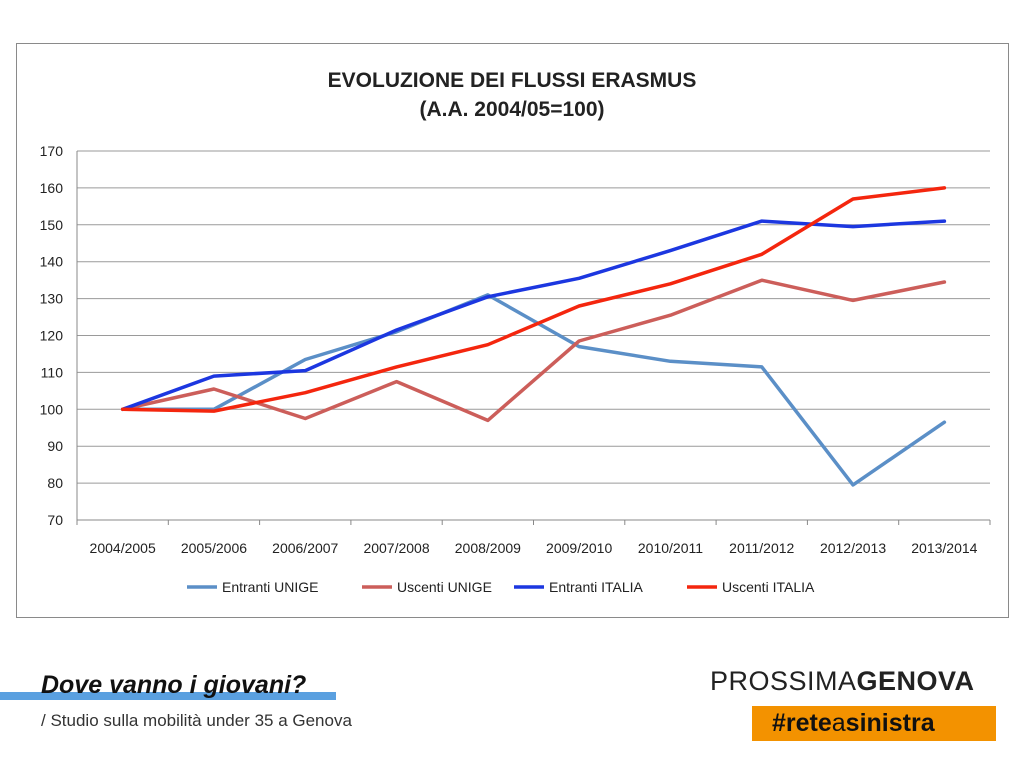 The image size is (1024, 768). I want to click on y-tick-label-120: 120, so click(52, 336).